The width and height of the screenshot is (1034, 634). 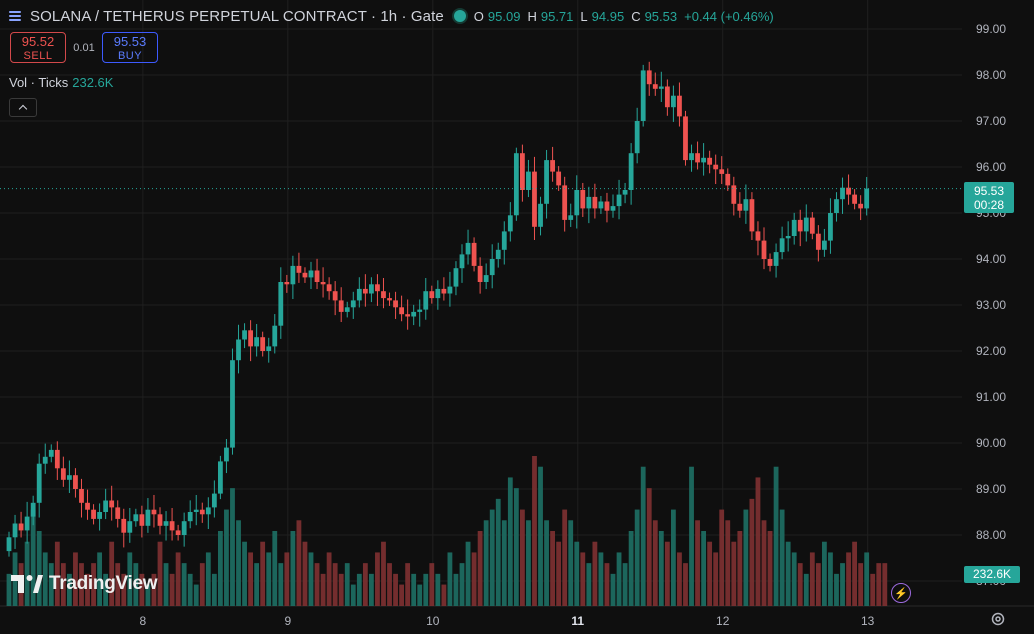 What do you see at coordinates (998, 619) in the screenshot?
I see `gear-icon` at bounding box center [998, 619].